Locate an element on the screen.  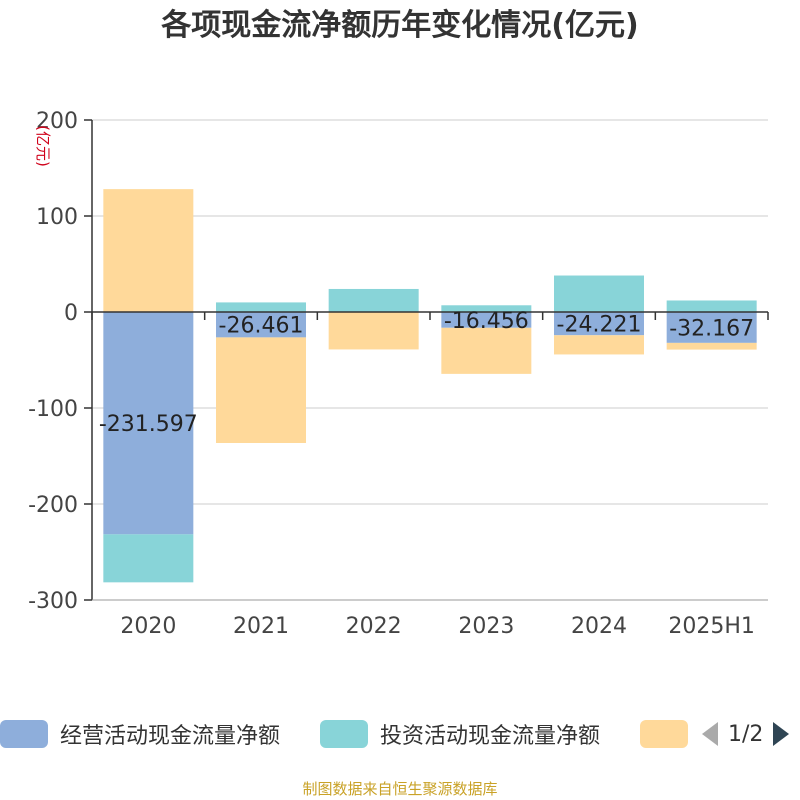
legend: 经营活动现金流量净额 投资活动现金流量净额 1/2 is located at coordinates (400, 734).